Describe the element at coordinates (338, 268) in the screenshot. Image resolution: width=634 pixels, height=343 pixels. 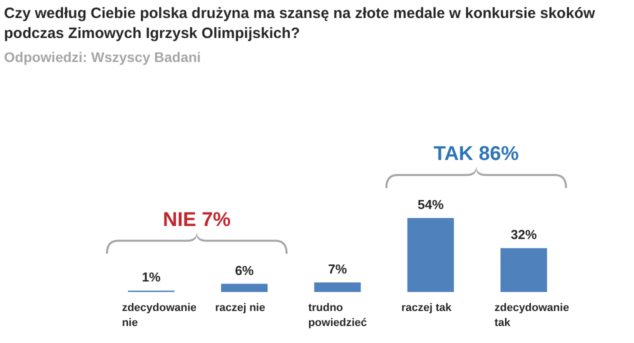
I see `data-label: 7%` at that location.